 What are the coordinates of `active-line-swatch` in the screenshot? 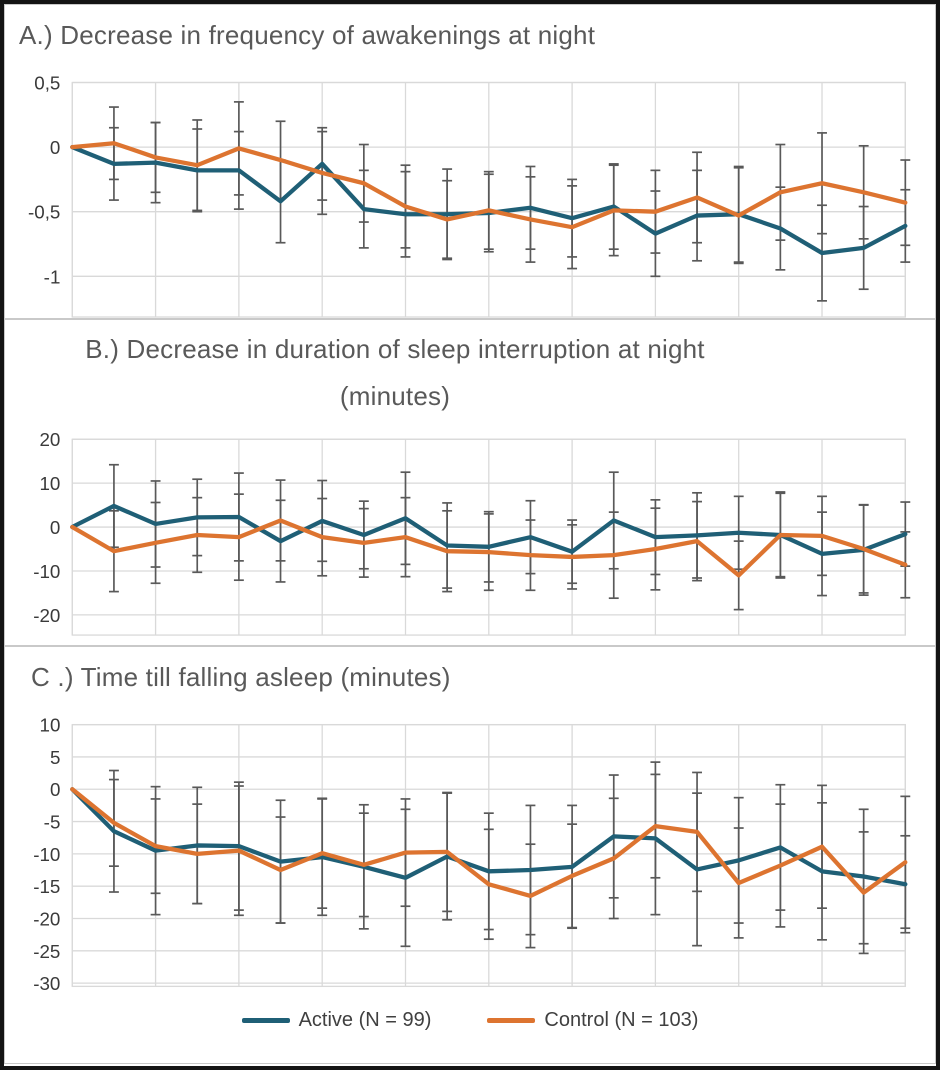 It's located at (265, 1020).